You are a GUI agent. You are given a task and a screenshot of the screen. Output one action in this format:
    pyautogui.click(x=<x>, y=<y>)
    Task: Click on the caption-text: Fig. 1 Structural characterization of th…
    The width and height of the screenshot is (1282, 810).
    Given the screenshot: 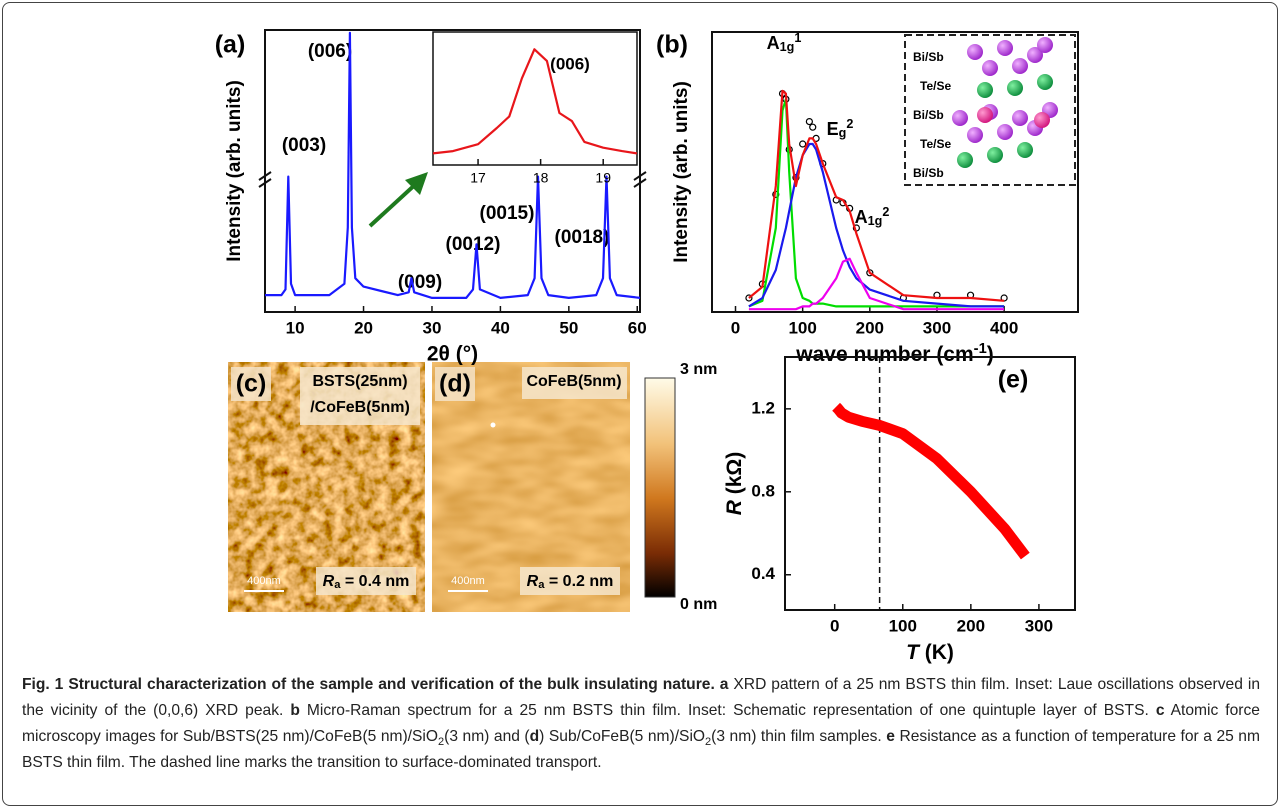 What is the action you would take?
    pyautogui.click(x=368, y=684)
    